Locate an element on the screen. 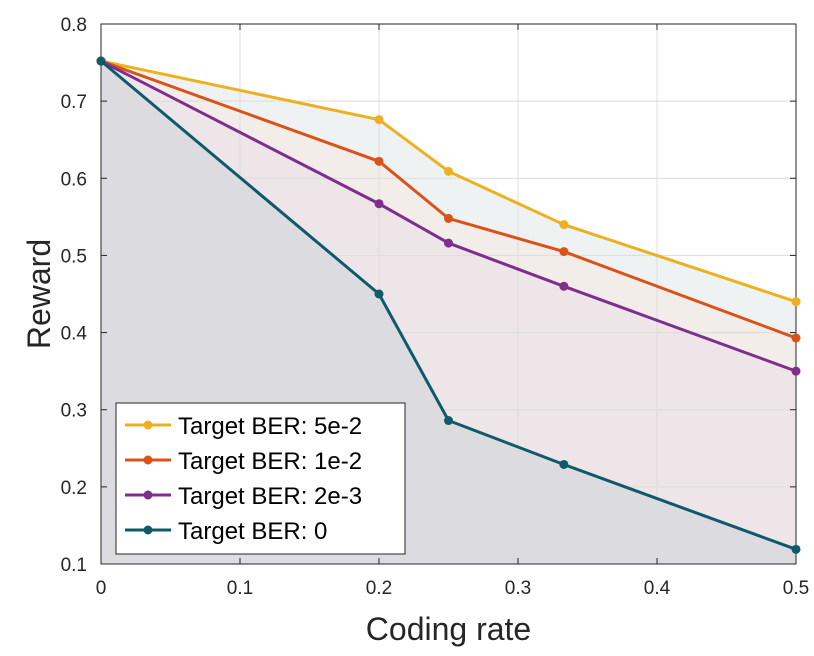  x-tick-label: 0.4 is located at coordinates (657, 588).